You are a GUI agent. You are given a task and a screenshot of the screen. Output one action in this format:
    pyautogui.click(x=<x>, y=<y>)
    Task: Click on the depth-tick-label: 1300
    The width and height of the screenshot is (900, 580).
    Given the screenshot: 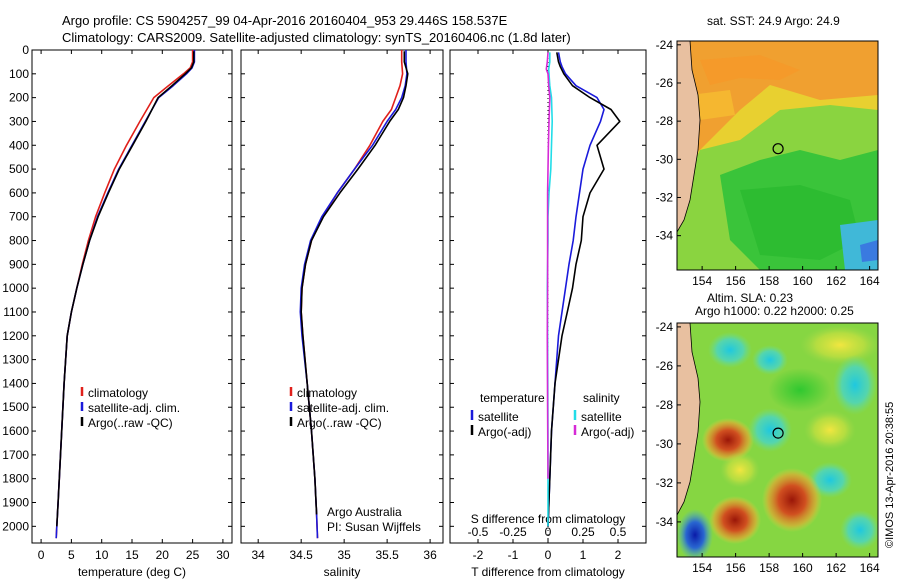 What is the action you would take?
    pyautogui.click(x=15, y=360)
    